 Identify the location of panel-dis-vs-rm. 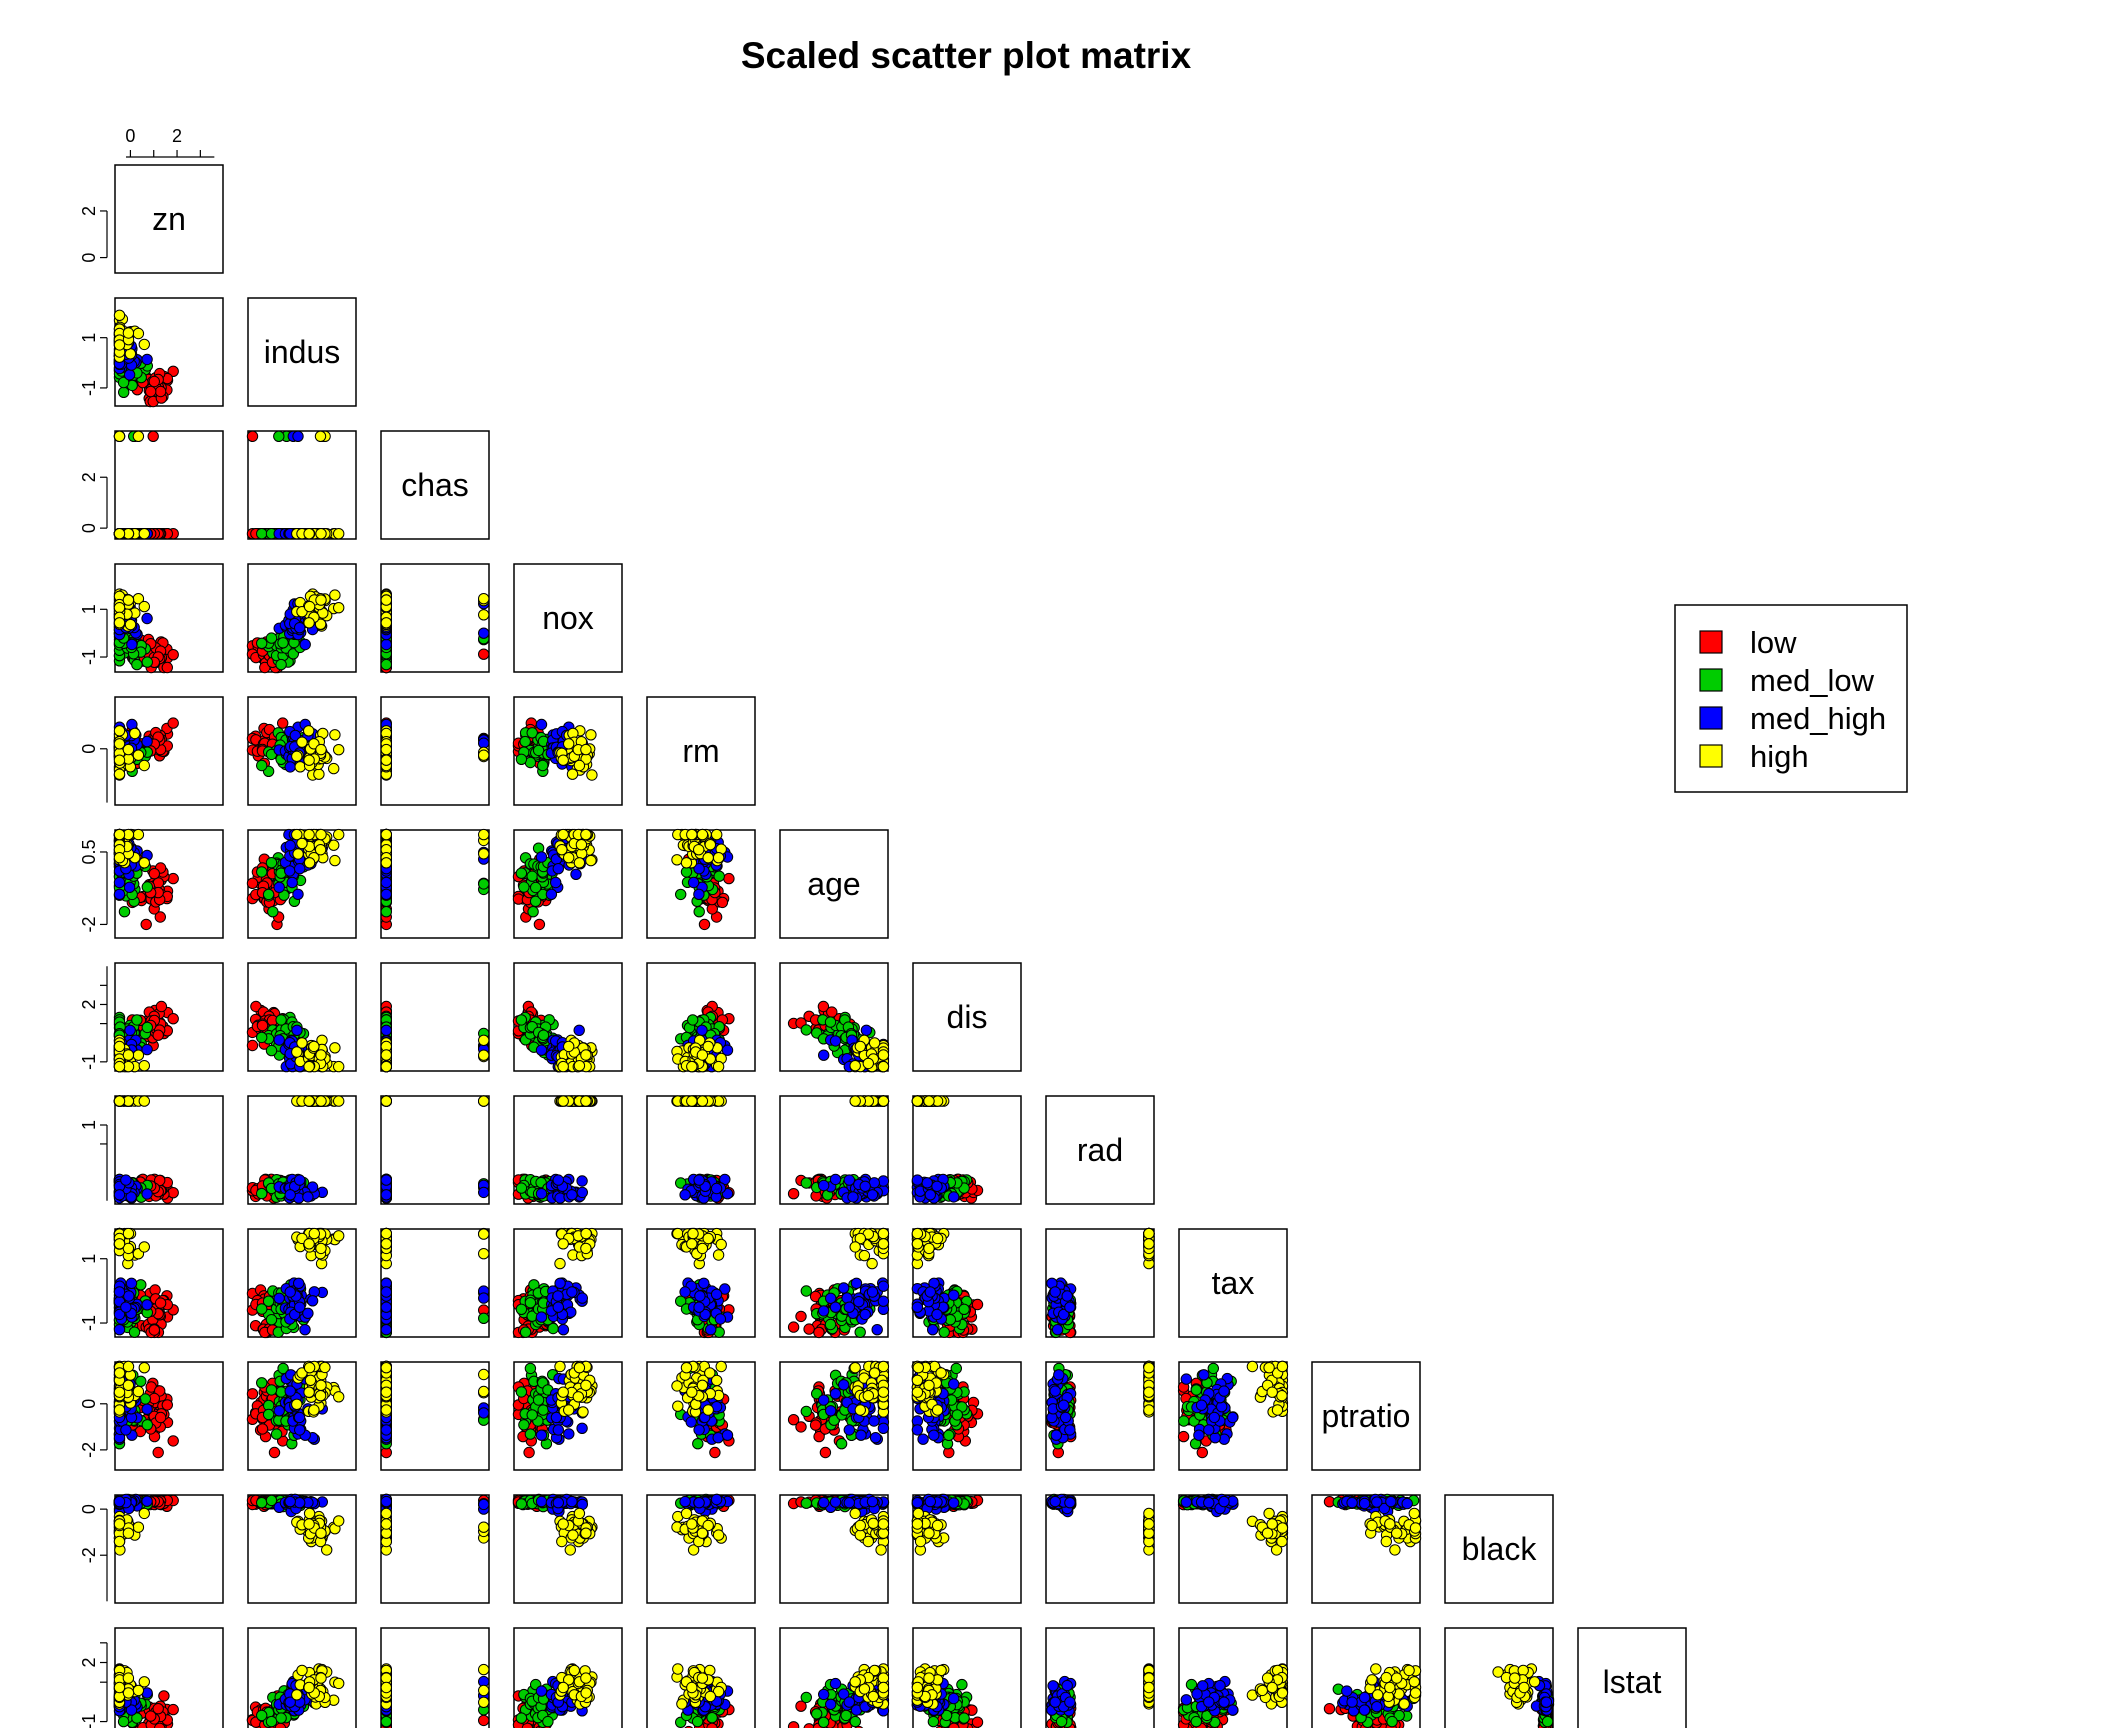
(701, 1017).